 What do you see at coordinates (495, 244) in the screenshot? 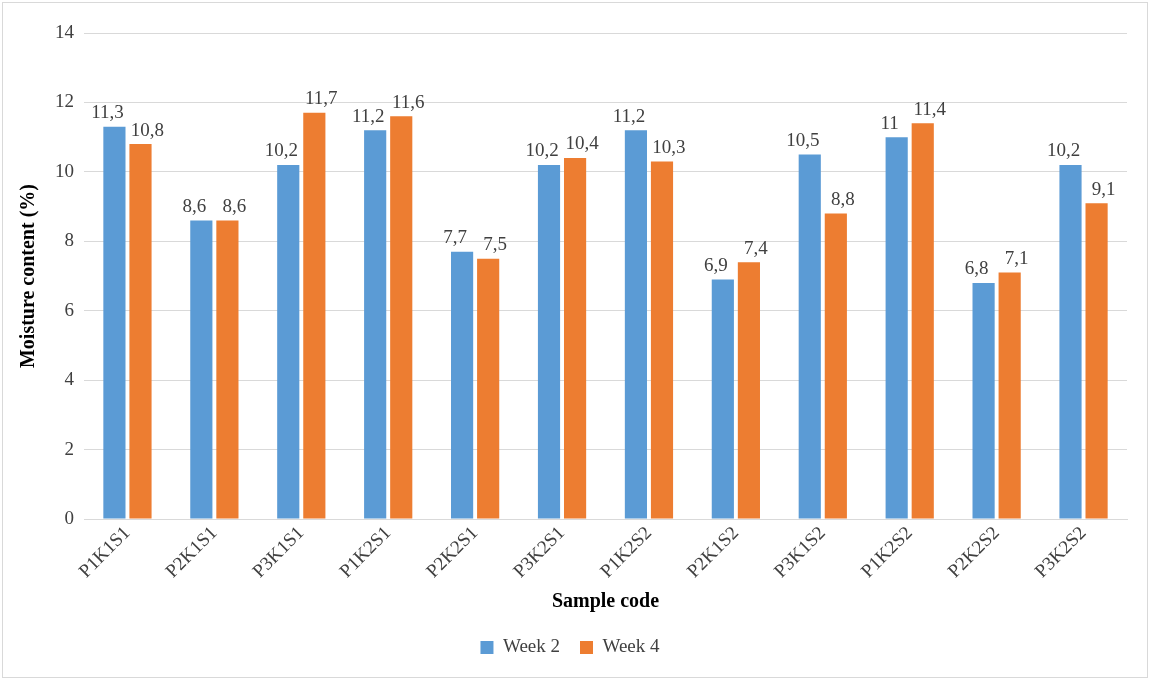
I see `data-label: 7,5` at bounding box center [495, 244].